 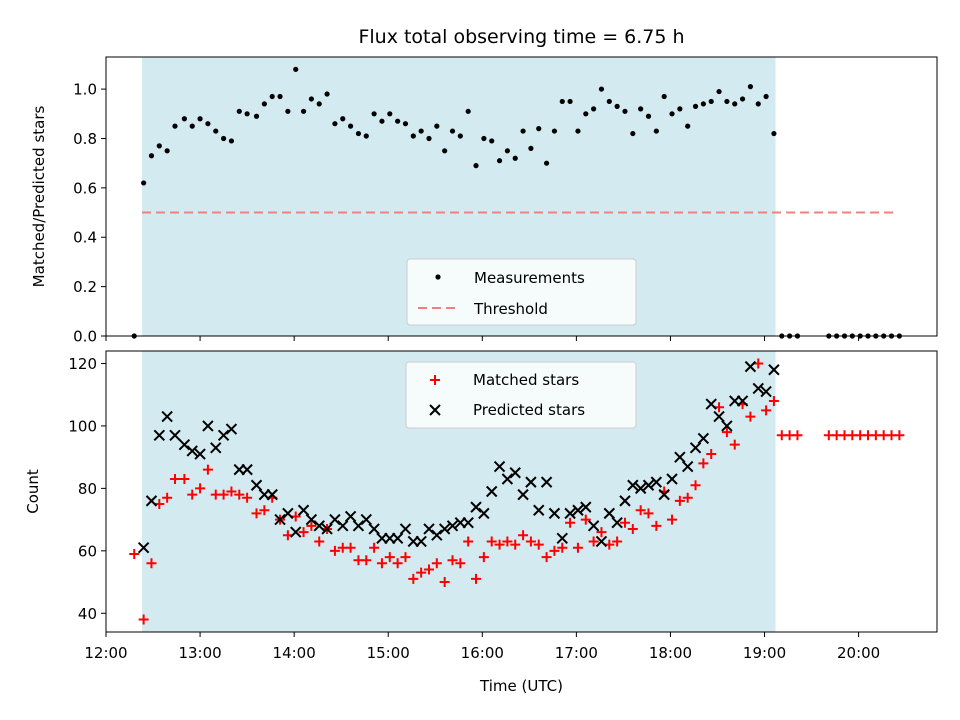 I want to click on y-tick-label: 0.4, so click(x=85, y=238).